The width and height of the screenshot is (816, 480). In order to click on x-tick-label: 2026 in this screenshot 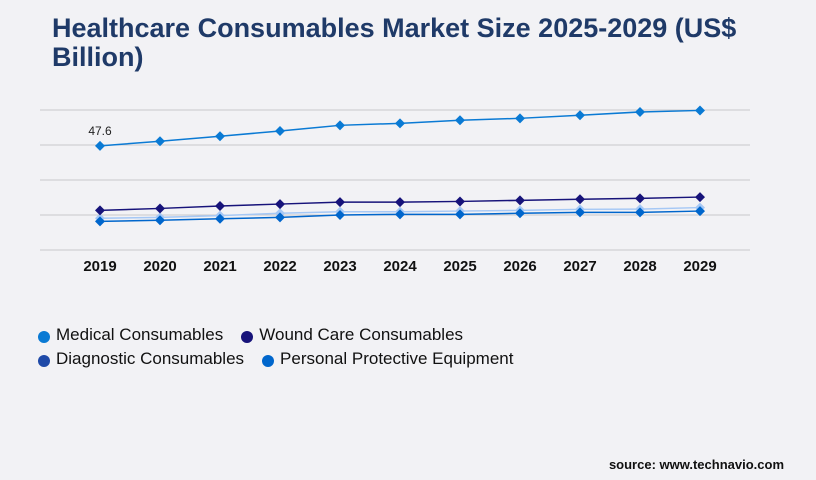, I will do `click(519, 266)`.